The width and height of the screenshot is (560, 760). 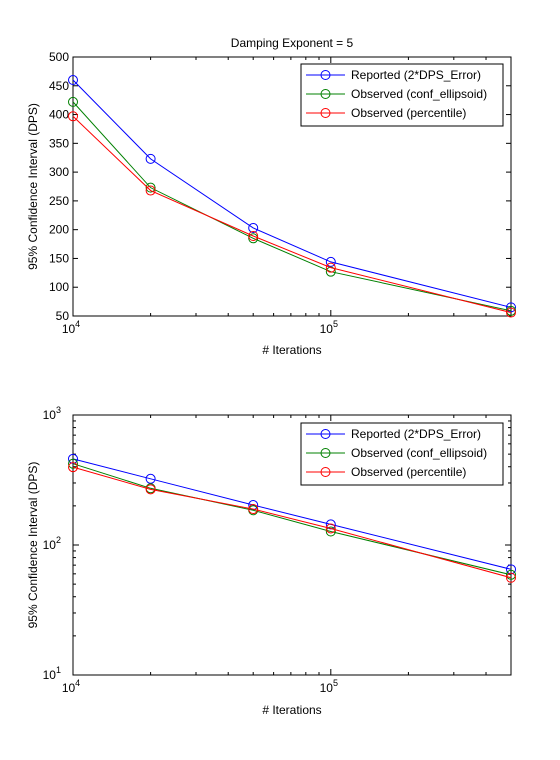 What do you see at coordinates (58, 410) in the screenshot?
I see `y-tick-exponent: 3` at bounding box center [58, 410].